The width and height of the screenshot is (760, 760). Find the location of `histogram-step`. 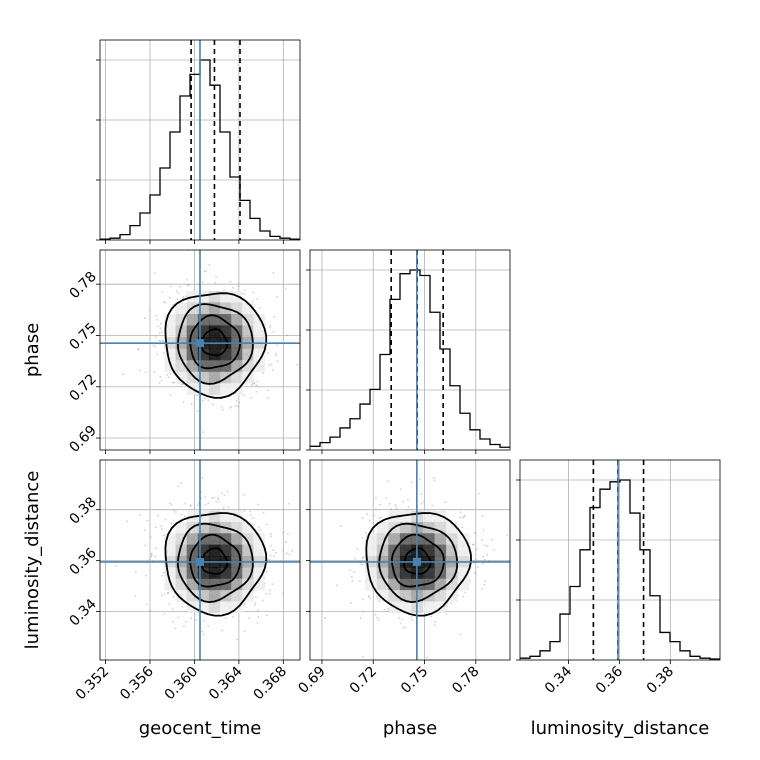

histogram-step is located at coordinates (620, 569).